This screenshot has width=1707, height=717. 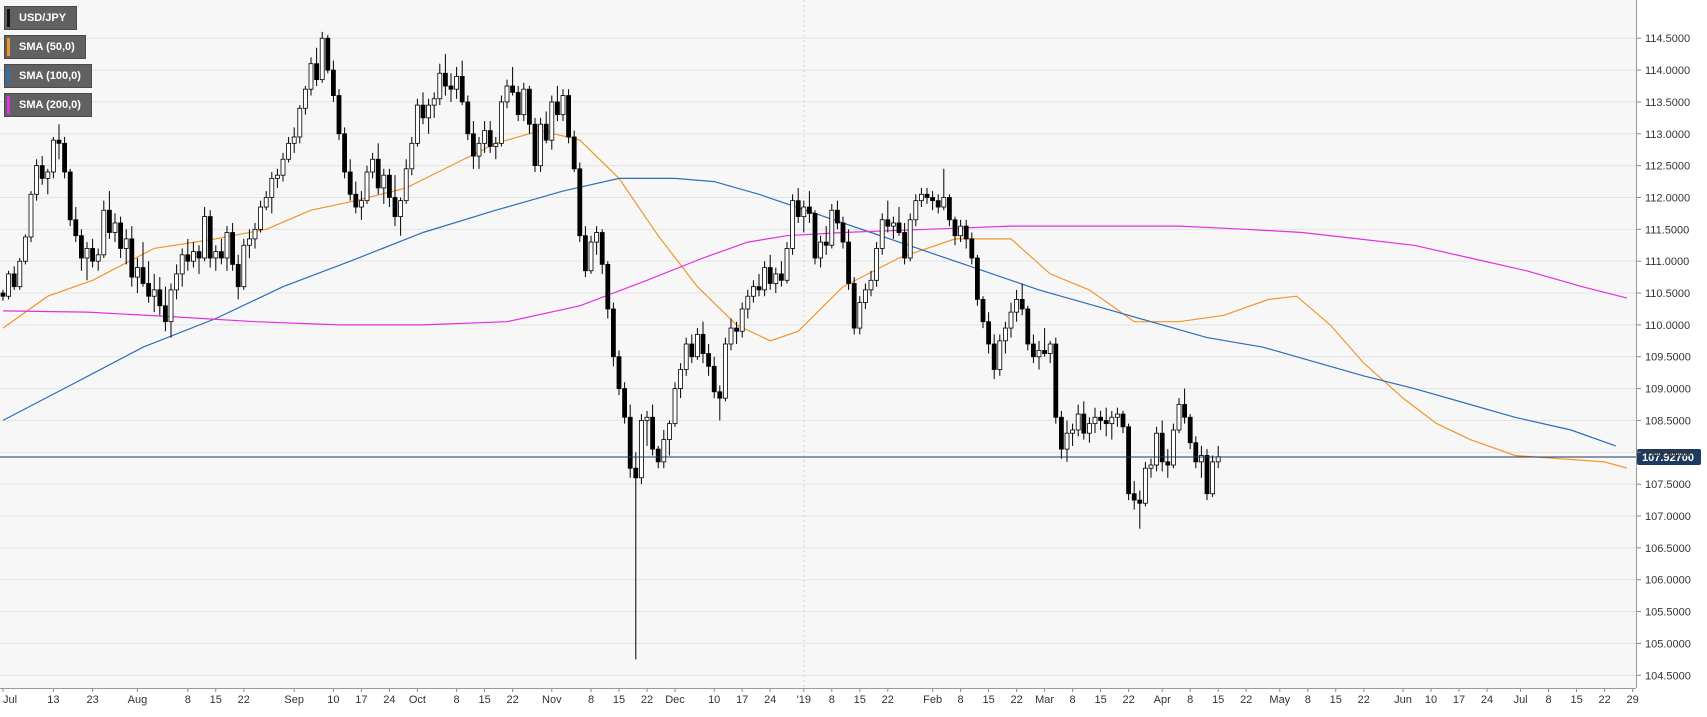 I want to click on legend-swatch-usdjpy, so click(x=8, y=18).